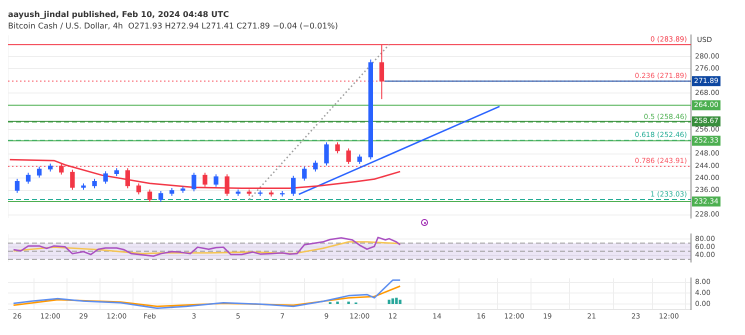 The width and height of the screenshot is (745, 335). Describe the element at coordinates (119, 14) in the screenshot. I see `chart-title: aayush_jindal published, Feb 10, 2024 04:48 UTC` at that location.